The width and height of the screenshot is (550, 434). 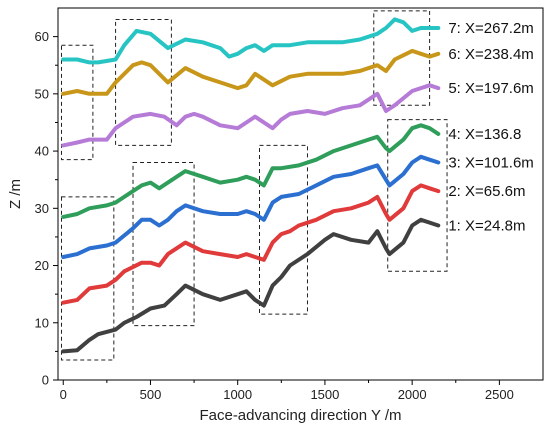 I want to click on series-label: 1: X=24.8m, so click(x=486, y=225).